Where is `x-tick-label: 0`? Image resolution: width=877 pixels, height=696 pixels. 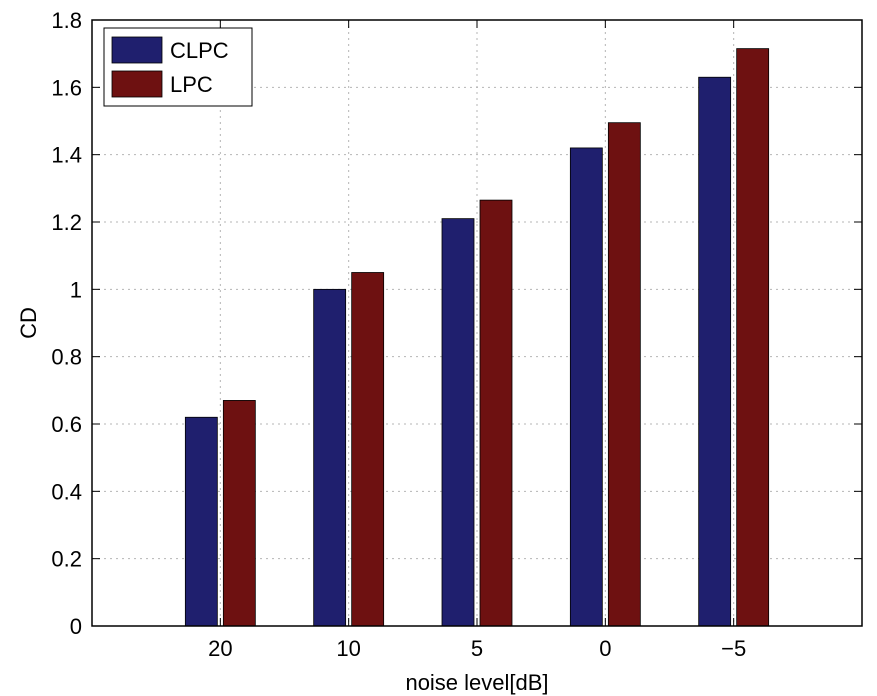
x-tick-label: 0 is located at coordinates (605, 648).